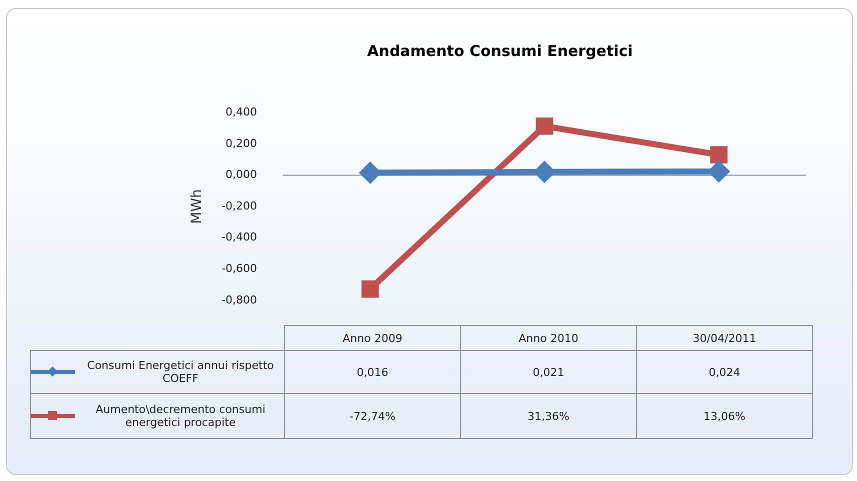  I want to click on legend-label: Consumi Energetici annui rispetto COEFF, so click(180, 372).